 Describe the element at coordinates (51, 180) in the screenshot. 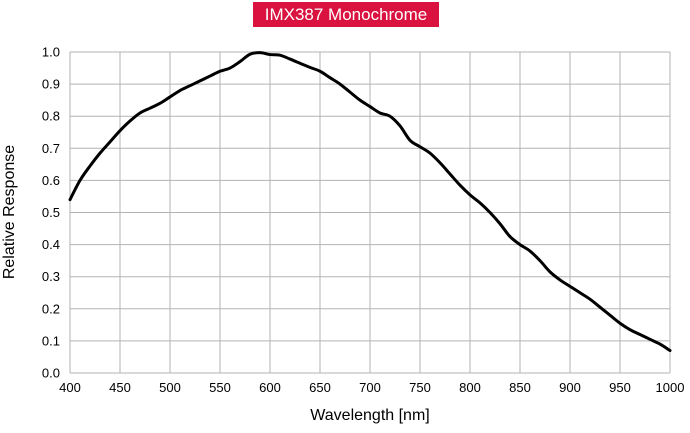

I see `y-tick-label: 0.6` at that location.